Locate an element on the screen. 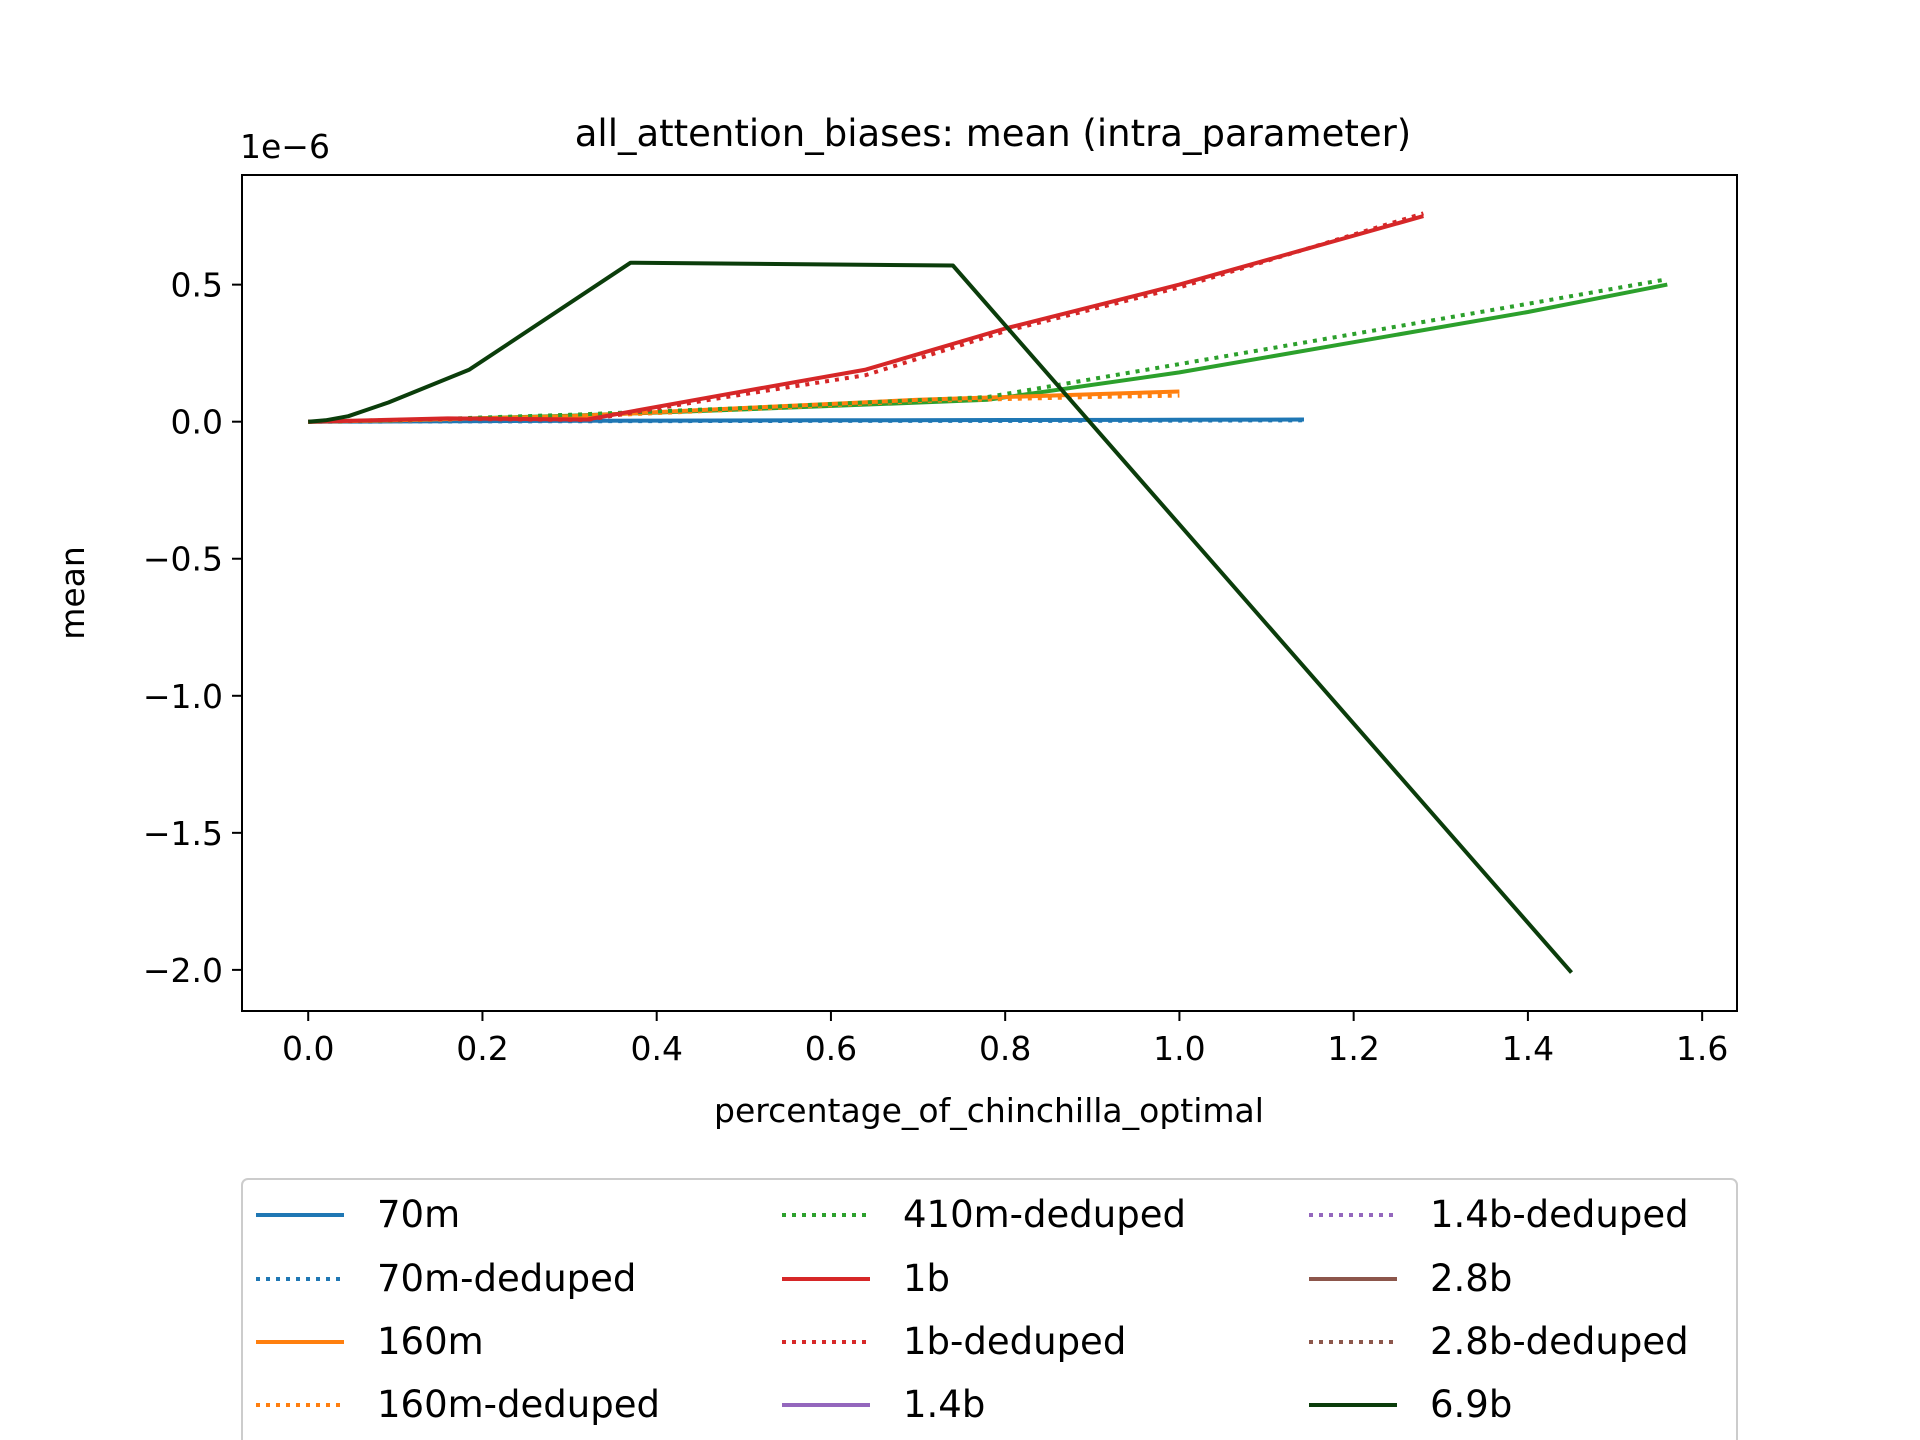 Image resolution: width=1920 pixels, height=1440 pixels. x-tick-label: 0.0 is located at coordinates (308, 1048).